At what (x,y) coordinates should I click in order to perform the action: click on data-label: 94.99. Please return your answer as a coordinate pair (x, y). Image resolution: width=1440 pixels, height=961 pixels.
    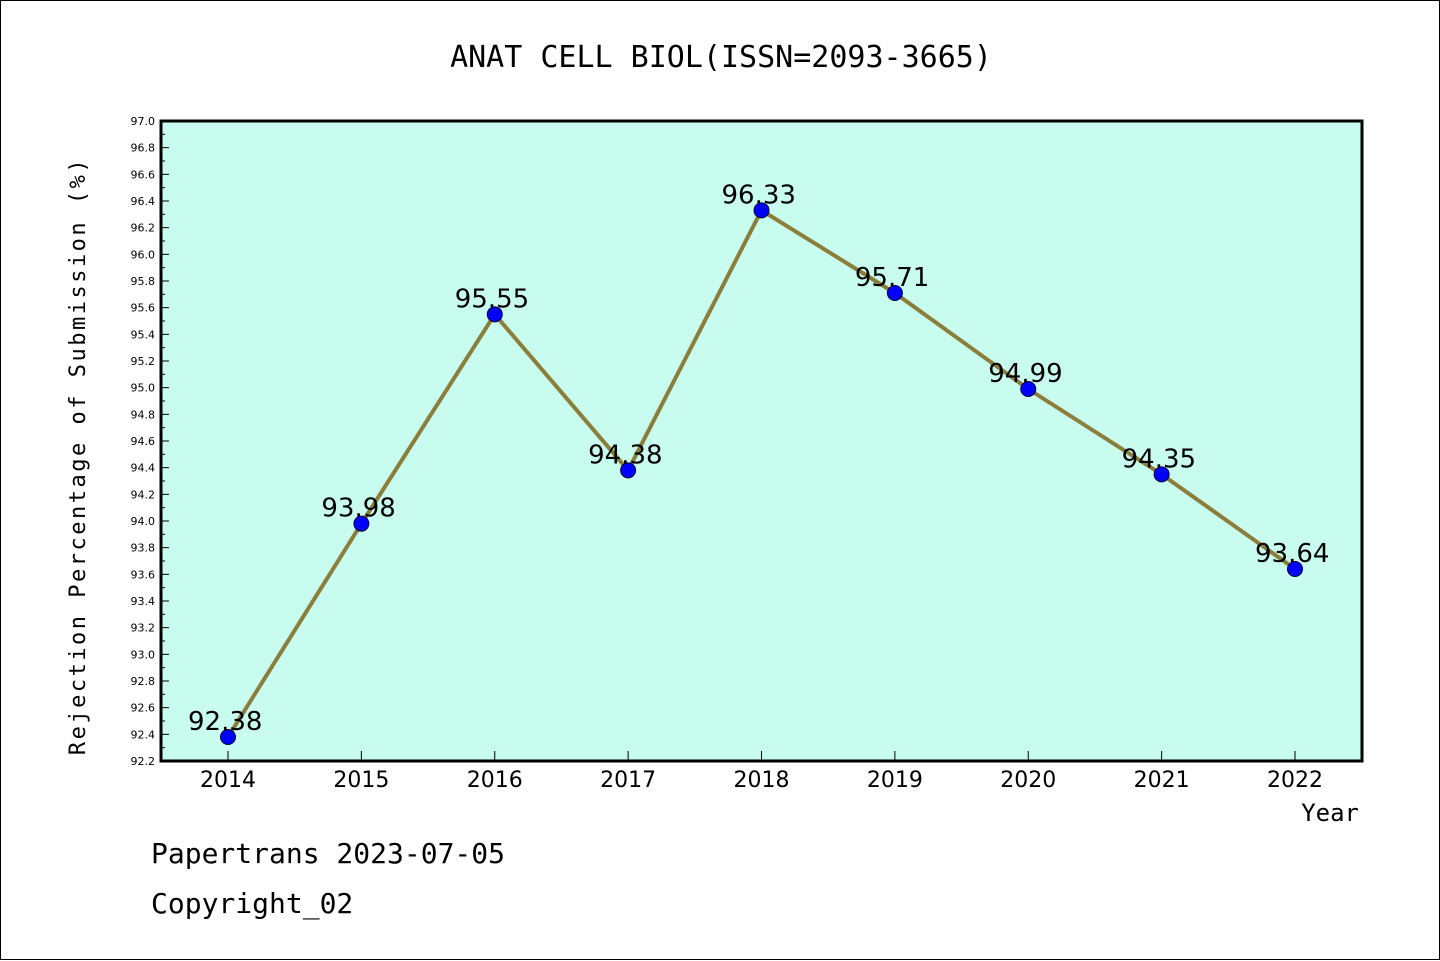
    Looking at the image, I should click on (1025, 374).